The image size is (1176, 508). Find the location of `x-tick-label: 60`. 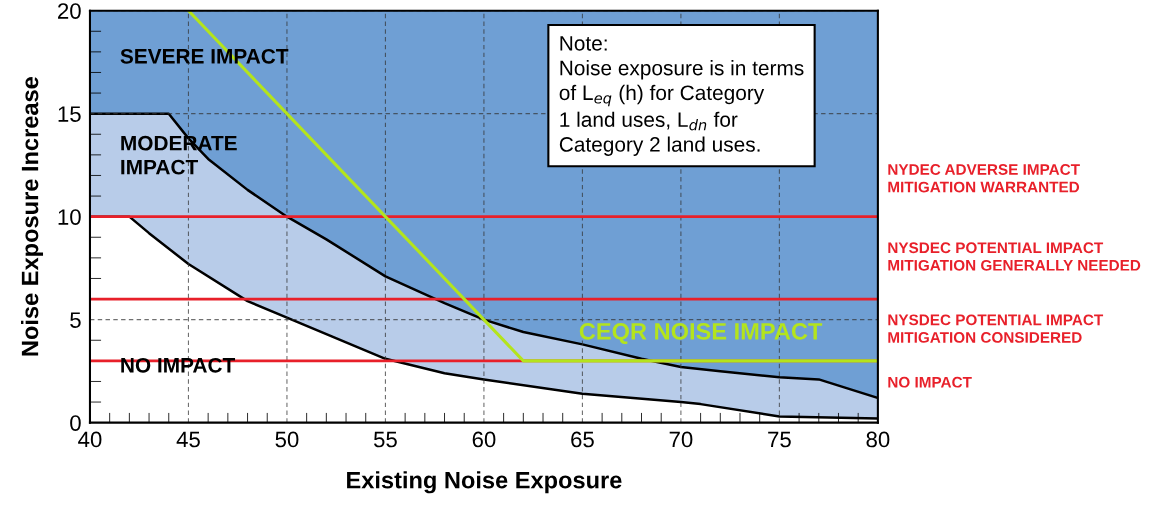

x-tick-label: 60 is located at coordinates (484, 439).